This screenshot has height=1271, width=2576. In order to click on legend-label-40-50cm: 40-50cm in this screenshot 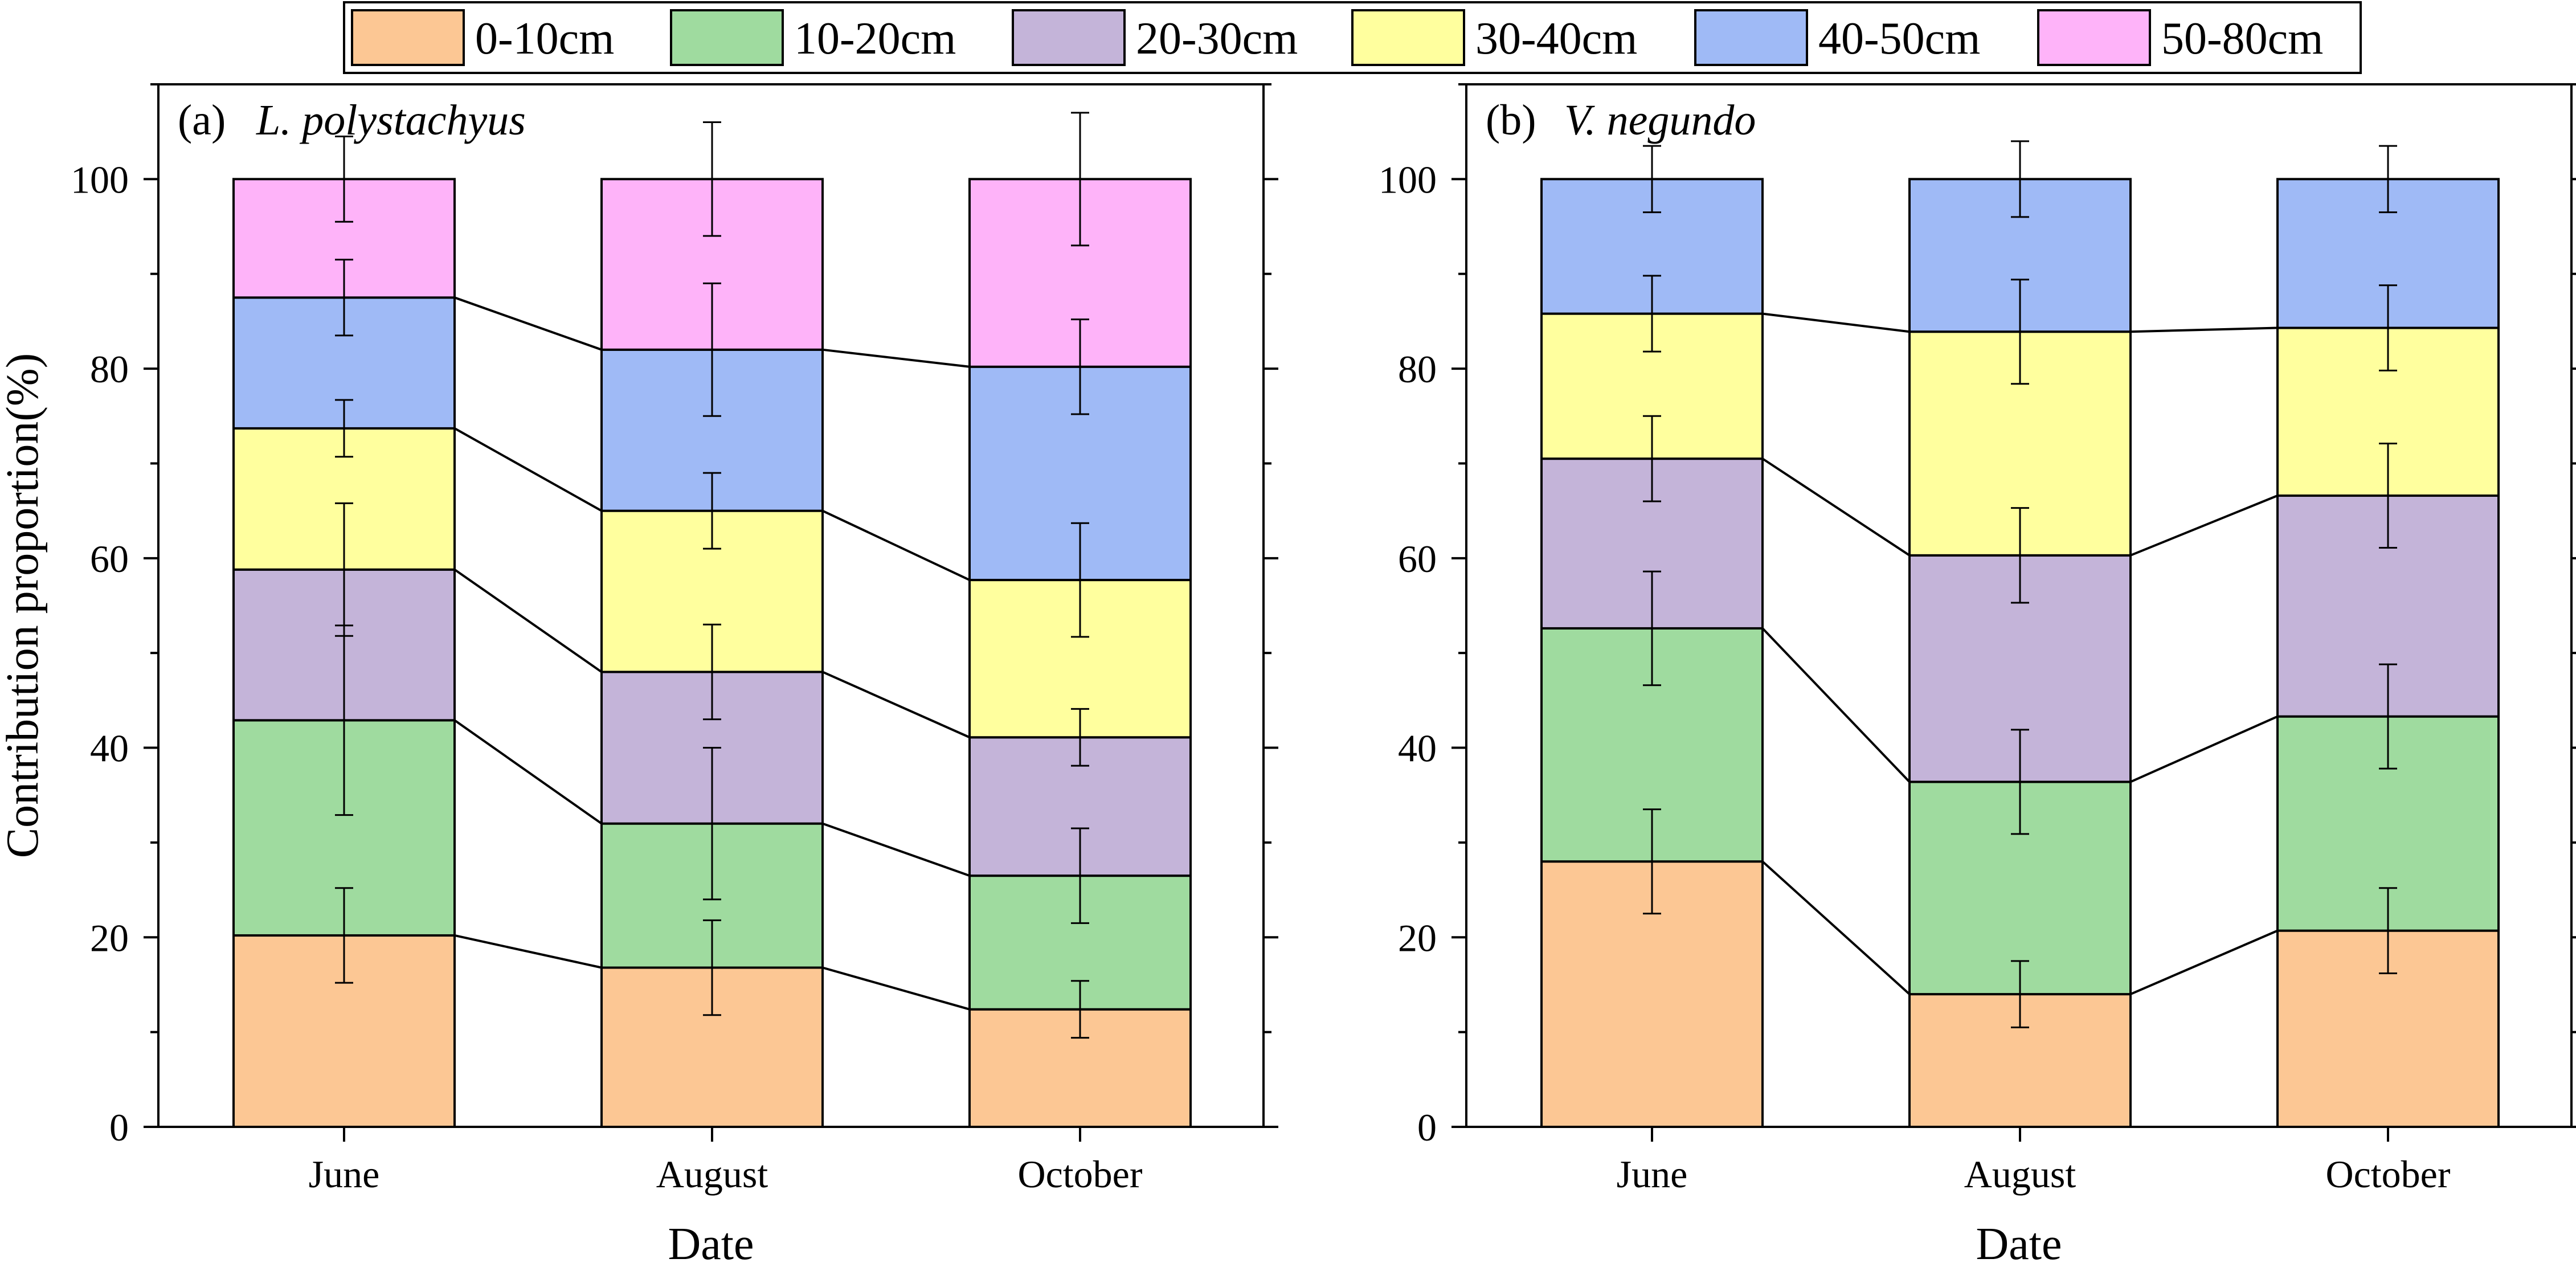, I will do `click(1899, 39)`.